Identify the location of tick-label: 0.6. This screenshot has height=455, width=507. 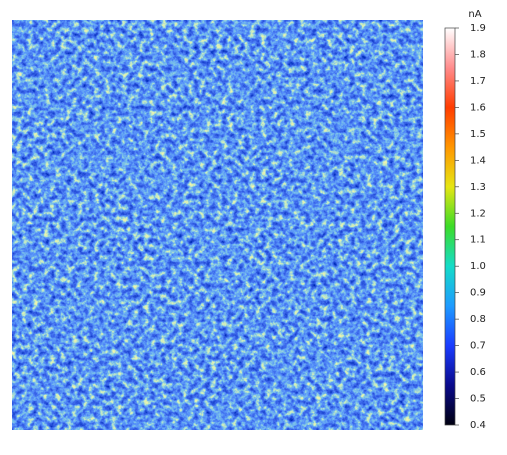
(478, 372).